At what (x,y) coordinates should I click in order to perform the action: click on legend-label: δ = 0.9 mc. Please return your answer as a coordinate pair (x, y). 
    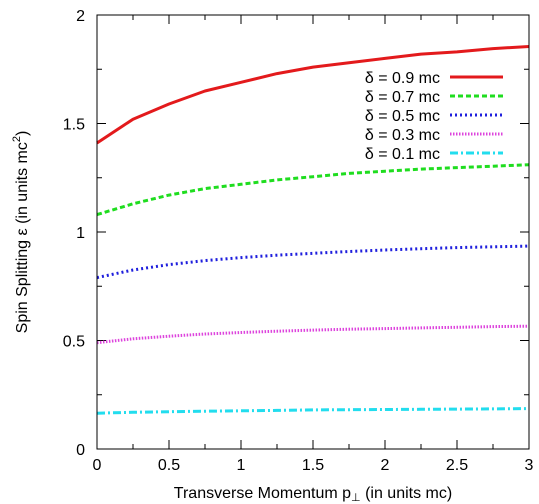
    Looking at the image, I should click on (402, 78).